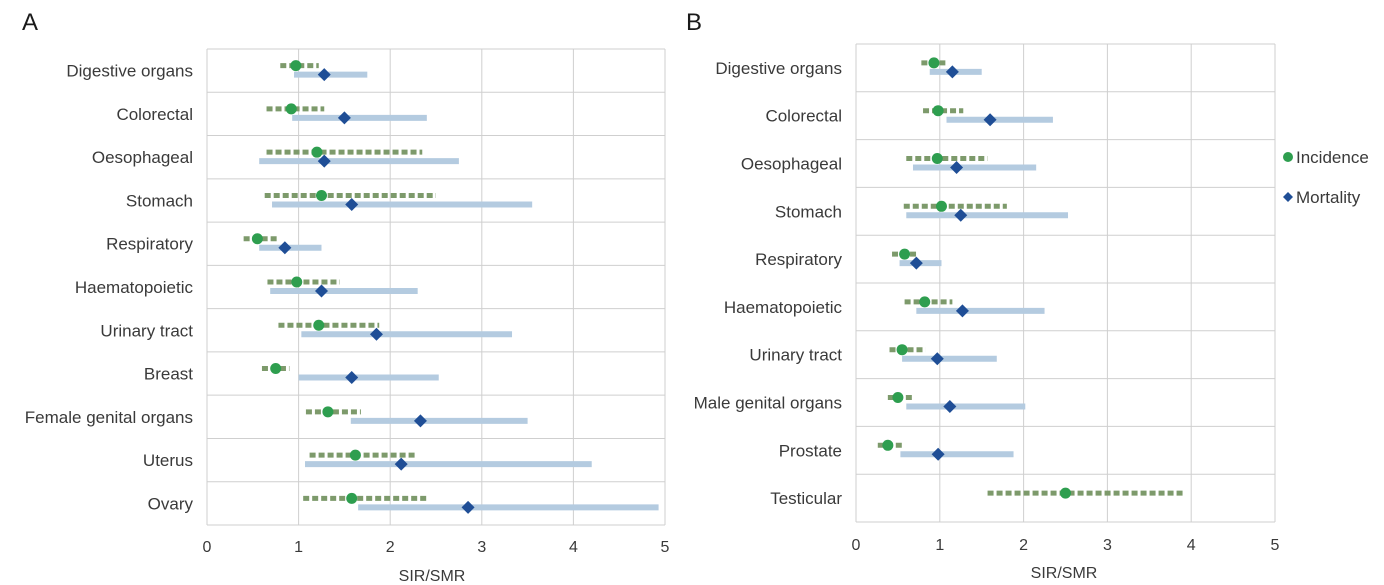 The height and width of the screenshot is (585, 1384). I want to click on legend-mortality-marker, so click(1288, 197).